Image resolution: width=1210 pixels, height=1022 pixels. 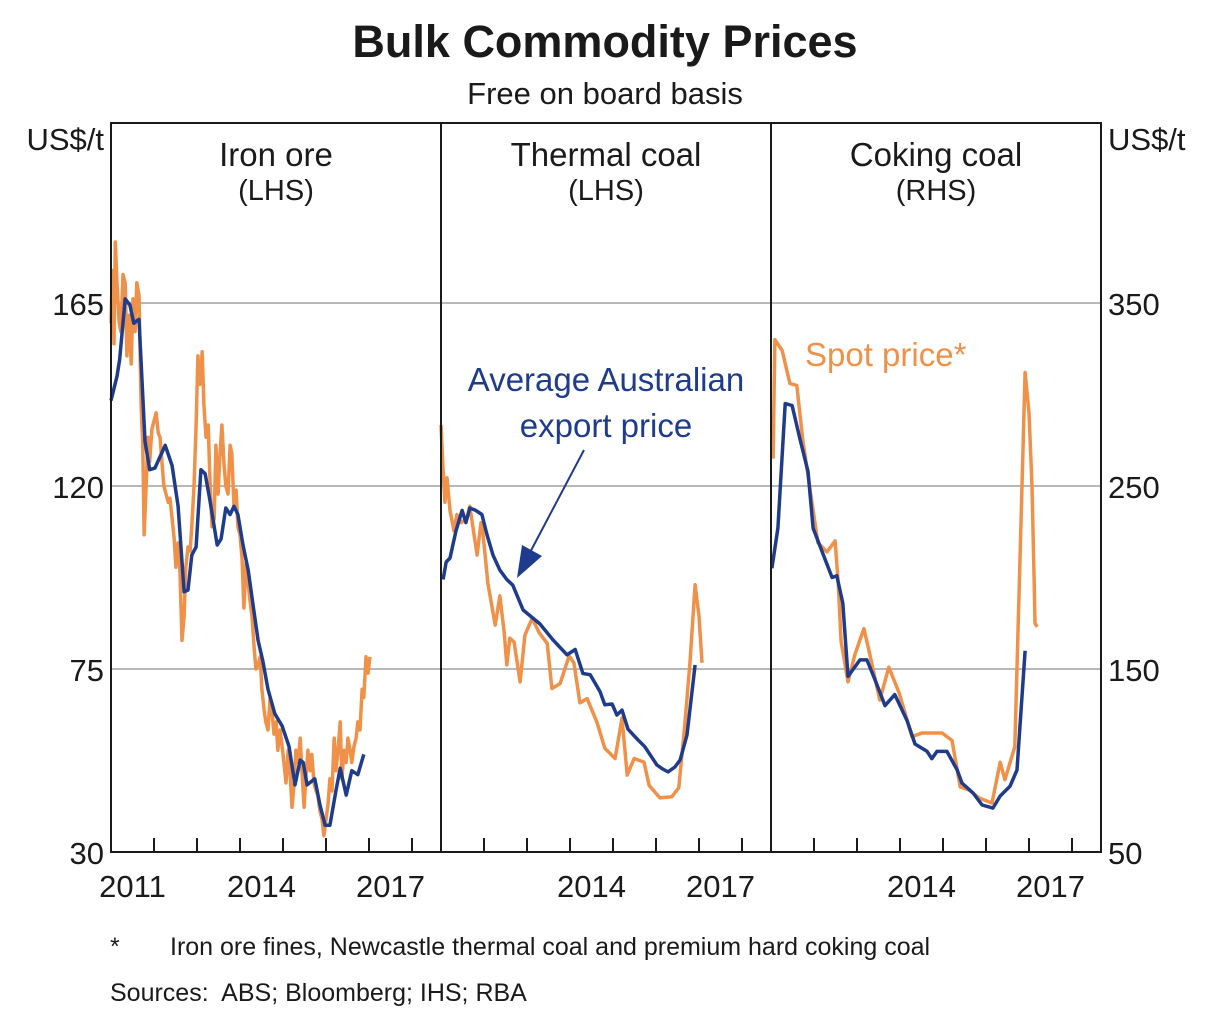 I want to click on panel-axis-side: (RHS), so click(x=936, y=191).